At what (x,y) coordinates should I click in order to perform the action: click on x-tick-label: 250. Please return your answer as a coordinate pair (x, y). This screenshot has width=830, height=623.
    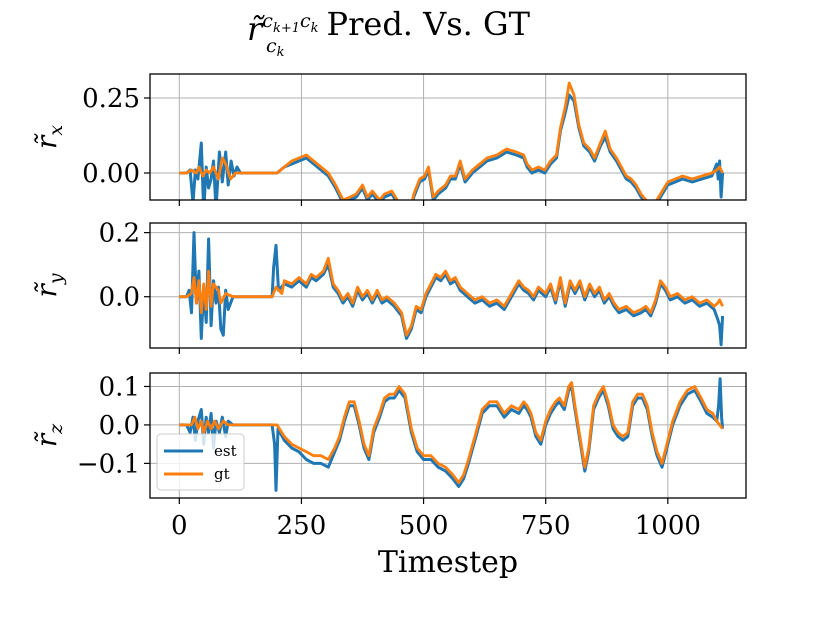
    Looking at the image, I should click on (302, 526).